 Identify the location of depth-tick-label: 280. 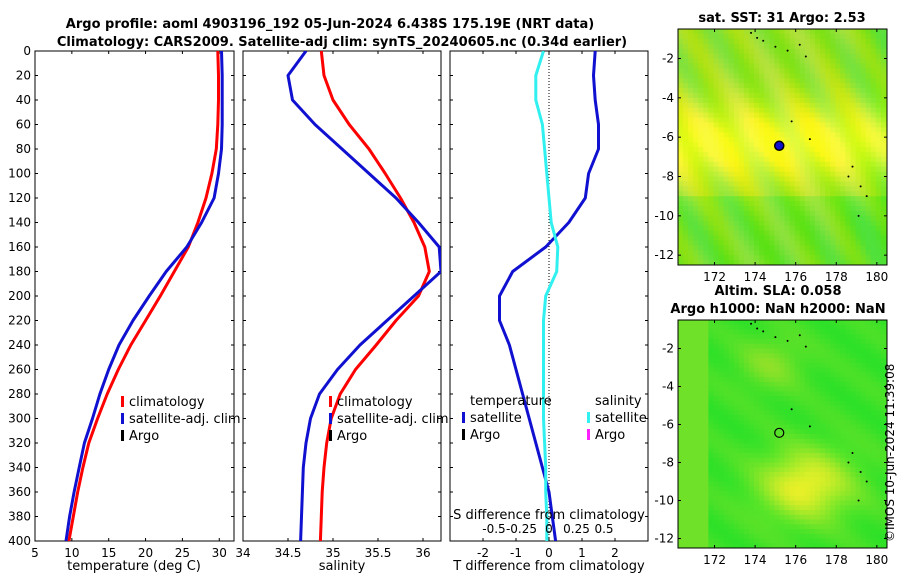
(19, 394).